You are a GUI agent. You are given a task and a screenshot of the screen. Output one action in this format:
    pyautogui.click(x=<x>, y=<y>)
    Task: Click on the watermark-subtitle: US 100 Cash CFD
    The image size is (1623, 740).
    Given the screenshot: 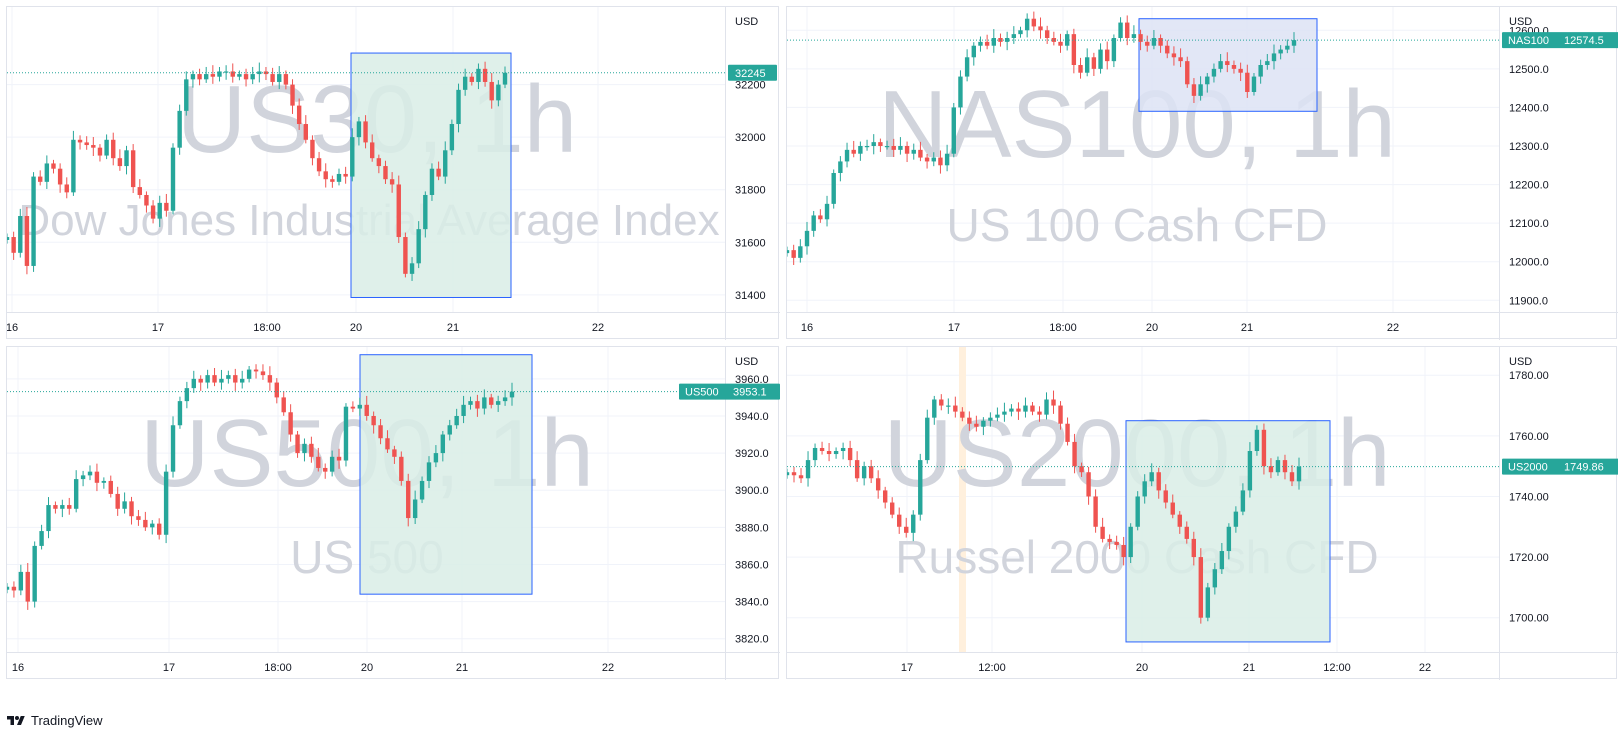 What is the action you would take?
    pyautogui.click(x=1137, y=225)
    